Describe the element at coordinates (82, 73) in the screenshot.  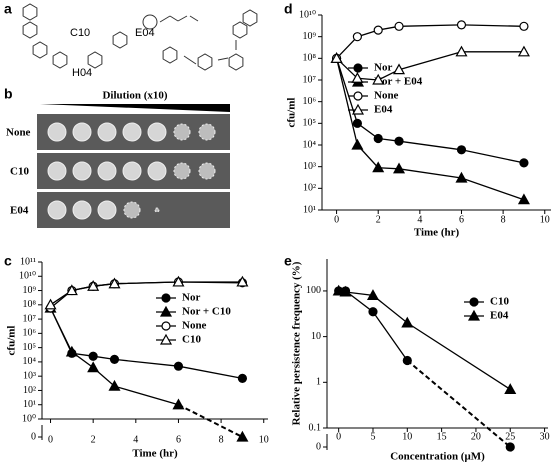
I see `compound-name: H04` at that location.